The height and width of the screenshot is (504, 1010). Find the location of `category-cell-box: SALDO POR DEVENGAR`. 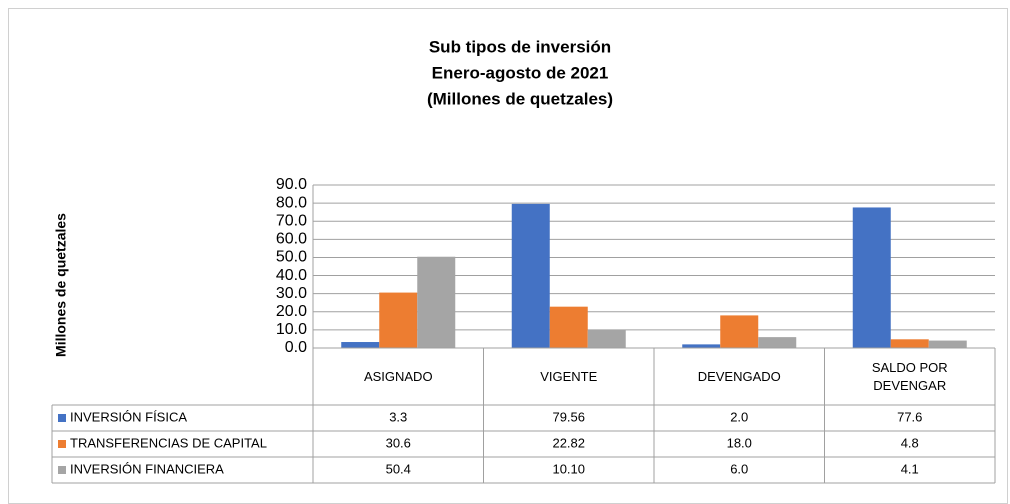

category-cell-box: SALDO POR DEVENGAR is located at coordinates (910, 376).